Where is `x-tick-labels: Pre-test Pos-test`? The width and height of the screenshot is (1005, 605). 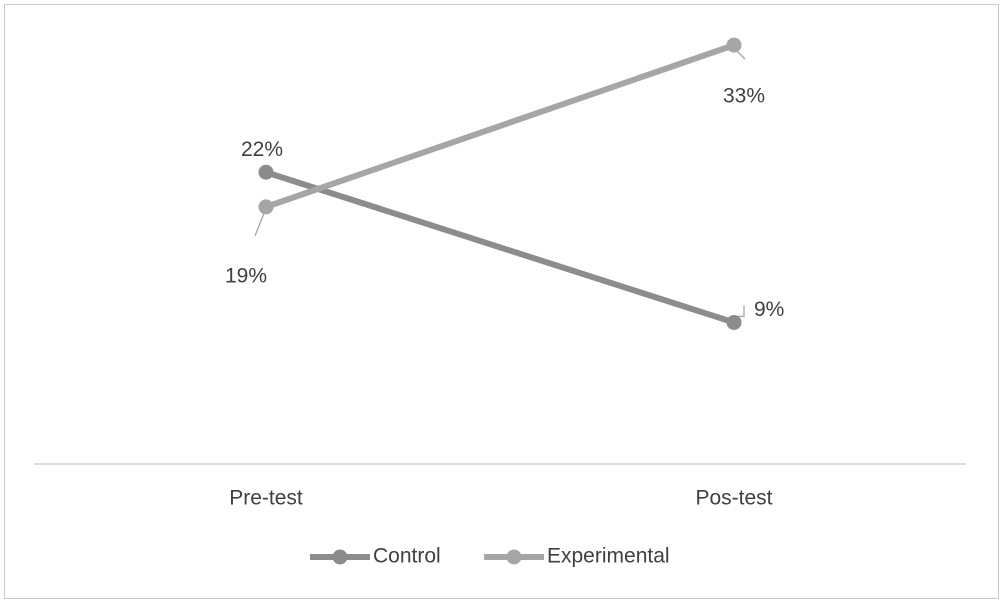
x-tick-labels: Pre-test Pos-test is located at coordinates (500, 498).